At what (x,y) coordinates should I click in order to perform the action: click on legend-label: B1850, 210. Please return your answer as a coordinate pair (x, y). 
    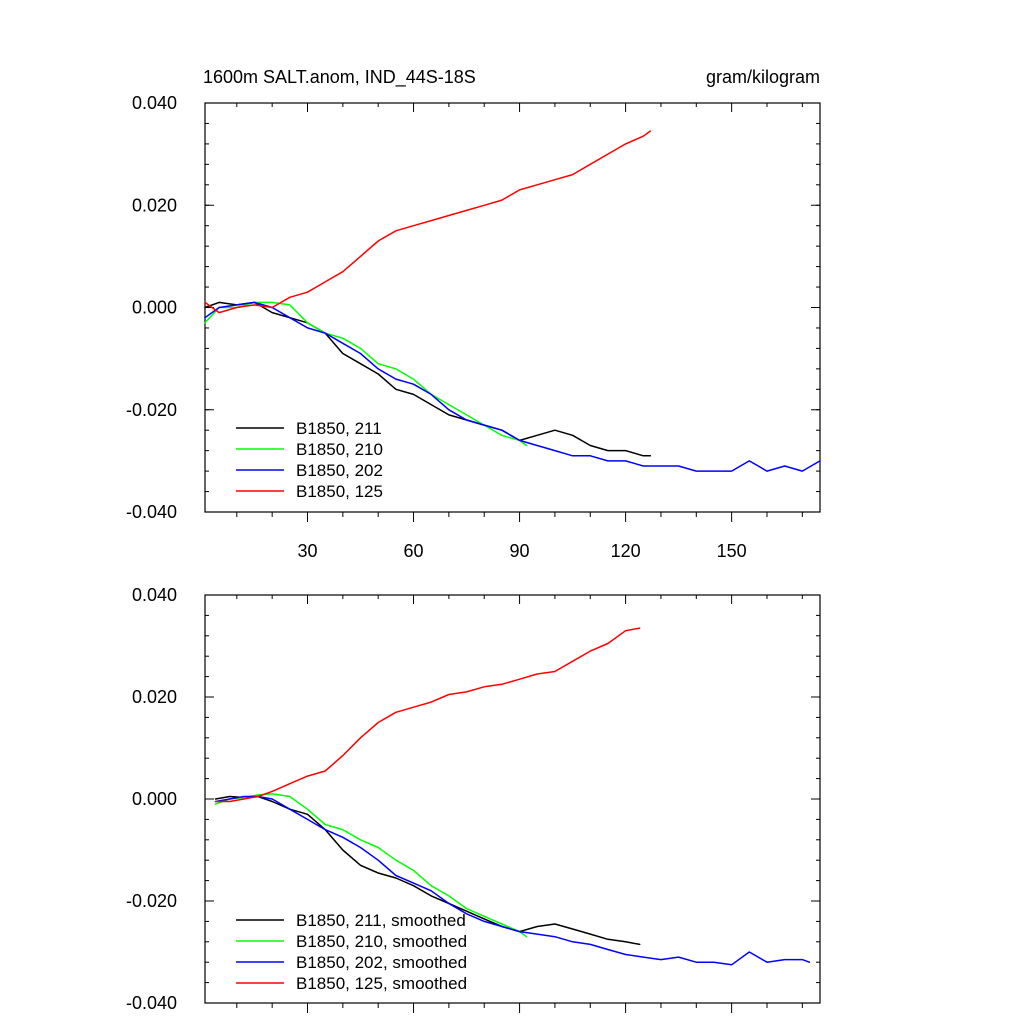
    Looking at the image, I should click on (339, 449).